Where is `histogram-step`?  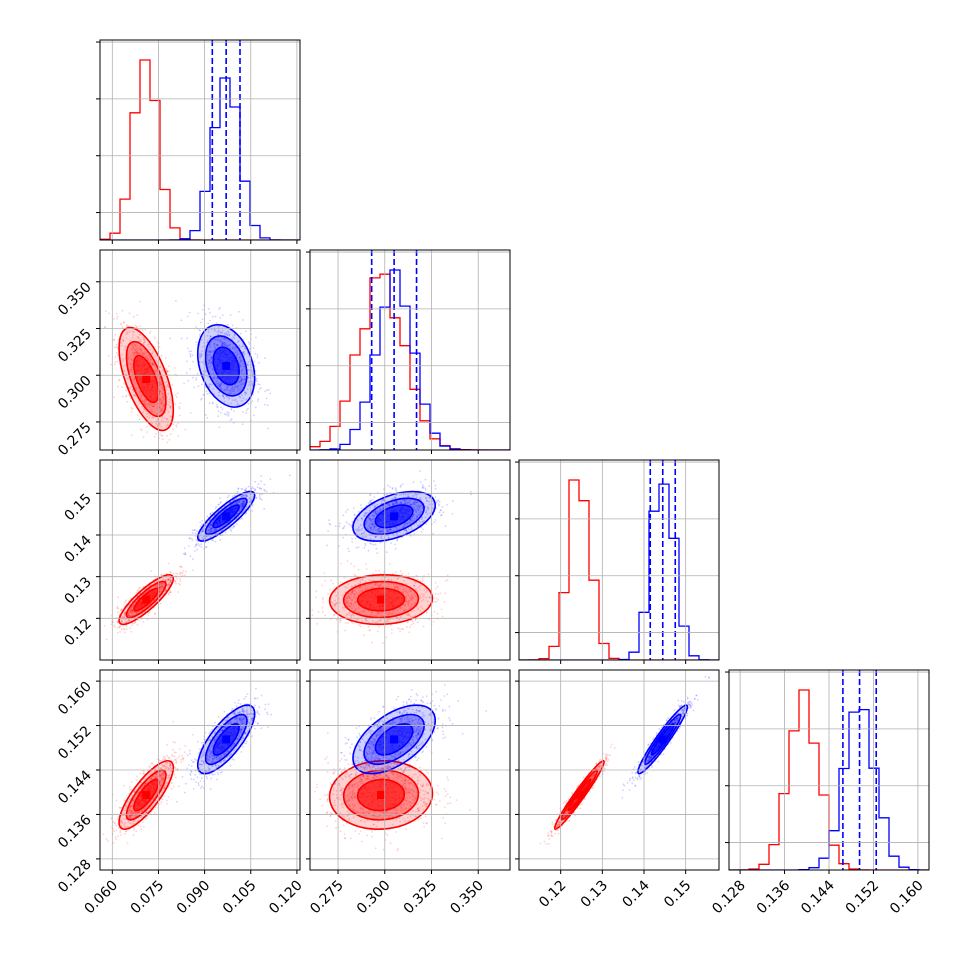 histogram-step is located at coordinates (200, 158).